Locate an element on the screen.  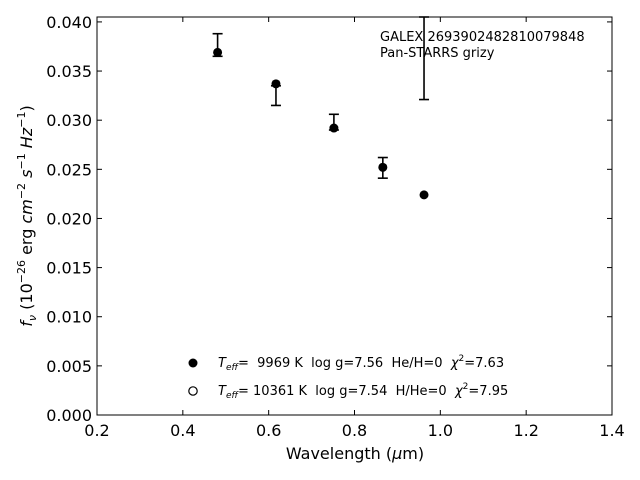
y-tick-label: 0.040 is located at coordinates (69, 22).